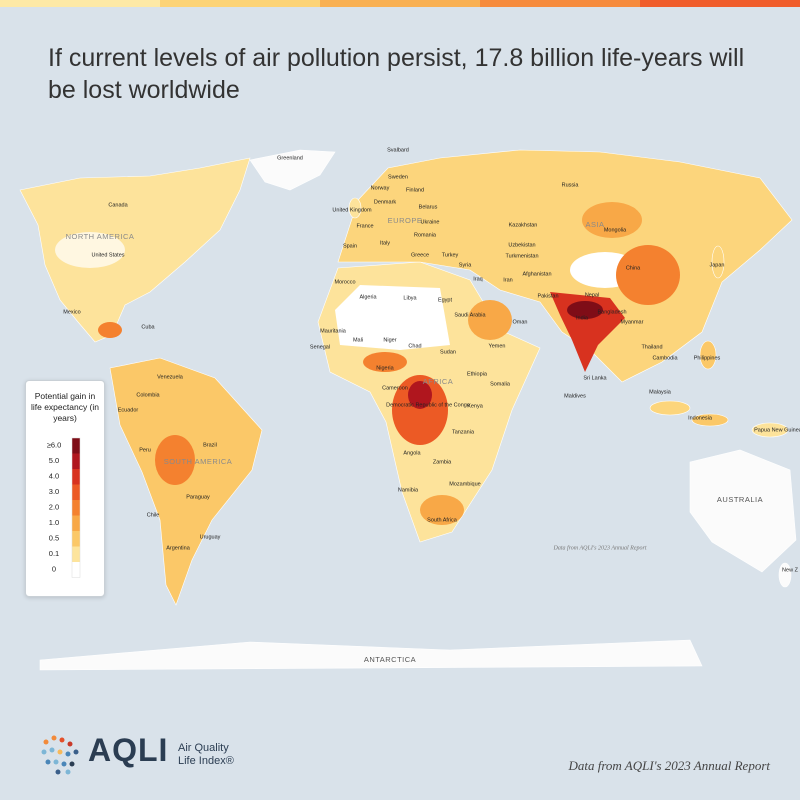 Image resolution: width=800 pixels, height=800 pixels. What do you see at coordinates (107, 255) in the screenshot?
I see `country-label: United States` at bounding box center [107, 255].